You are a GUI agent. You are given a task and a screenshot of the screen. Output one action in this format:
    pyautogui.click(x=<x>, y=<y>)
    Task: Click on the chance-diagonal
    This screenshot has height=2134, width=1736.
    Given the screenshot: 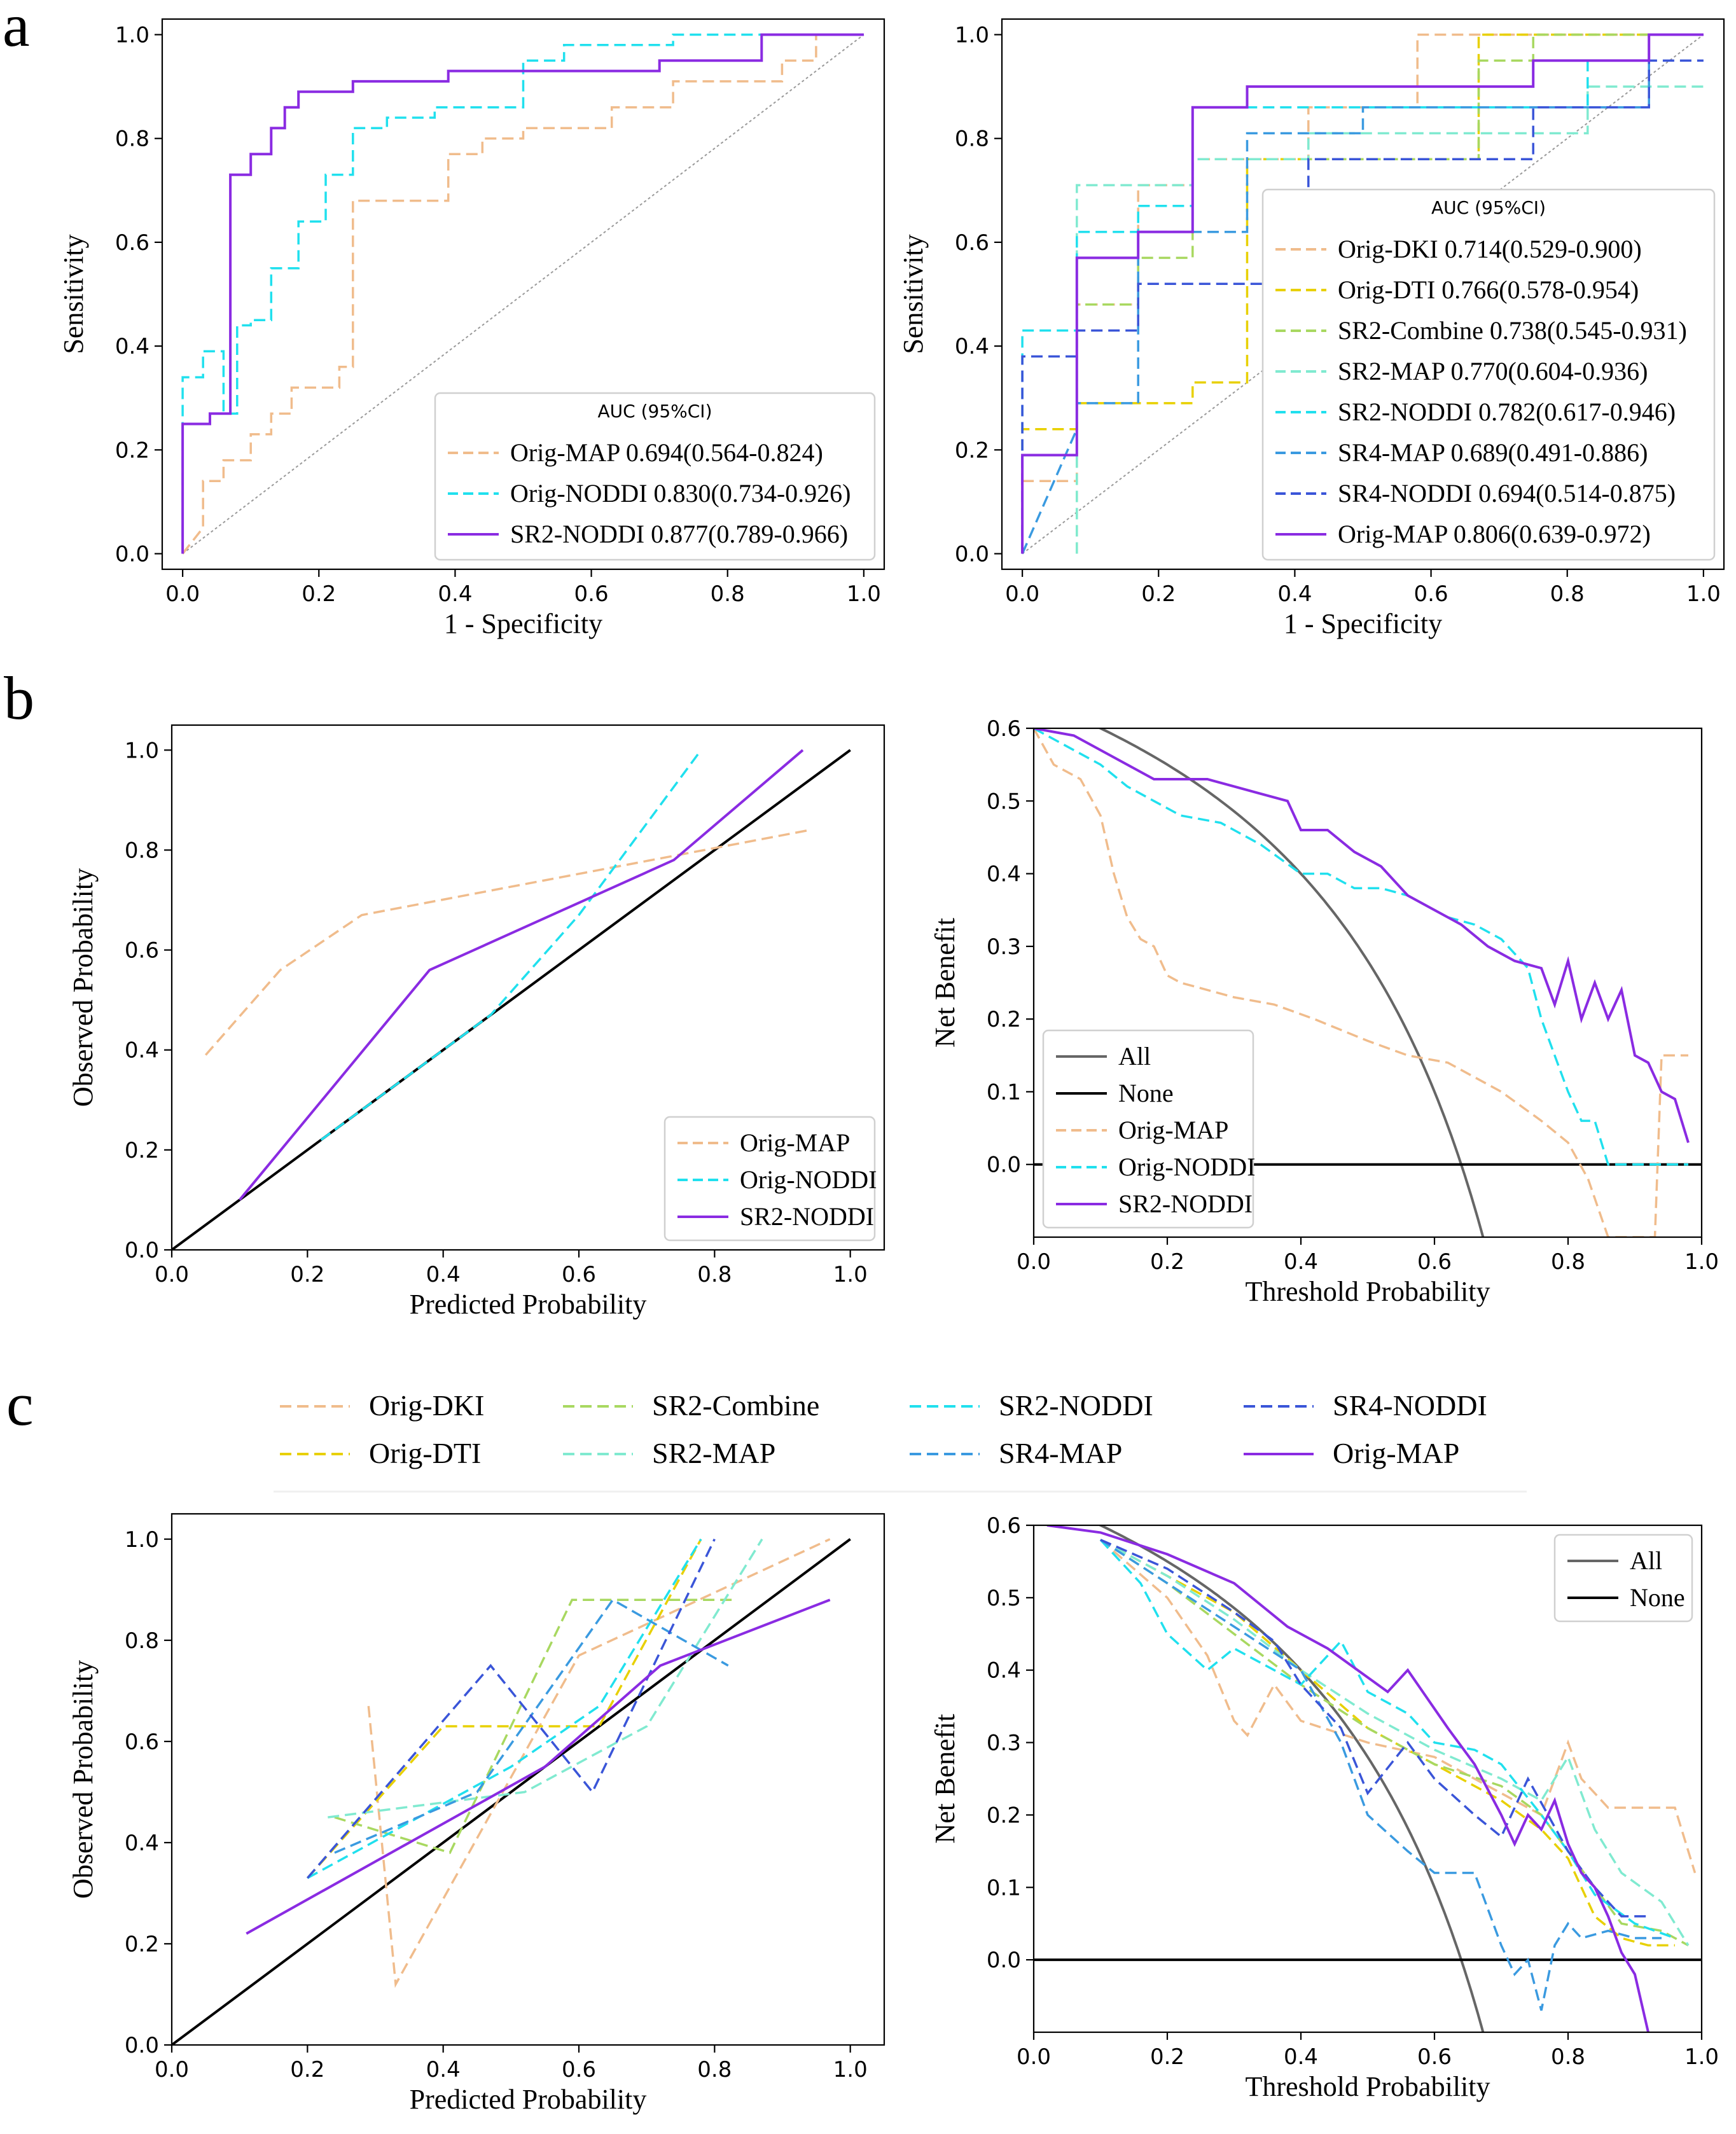 What is the action you would take?
    pyautogui.click(x=523, y=294)
    